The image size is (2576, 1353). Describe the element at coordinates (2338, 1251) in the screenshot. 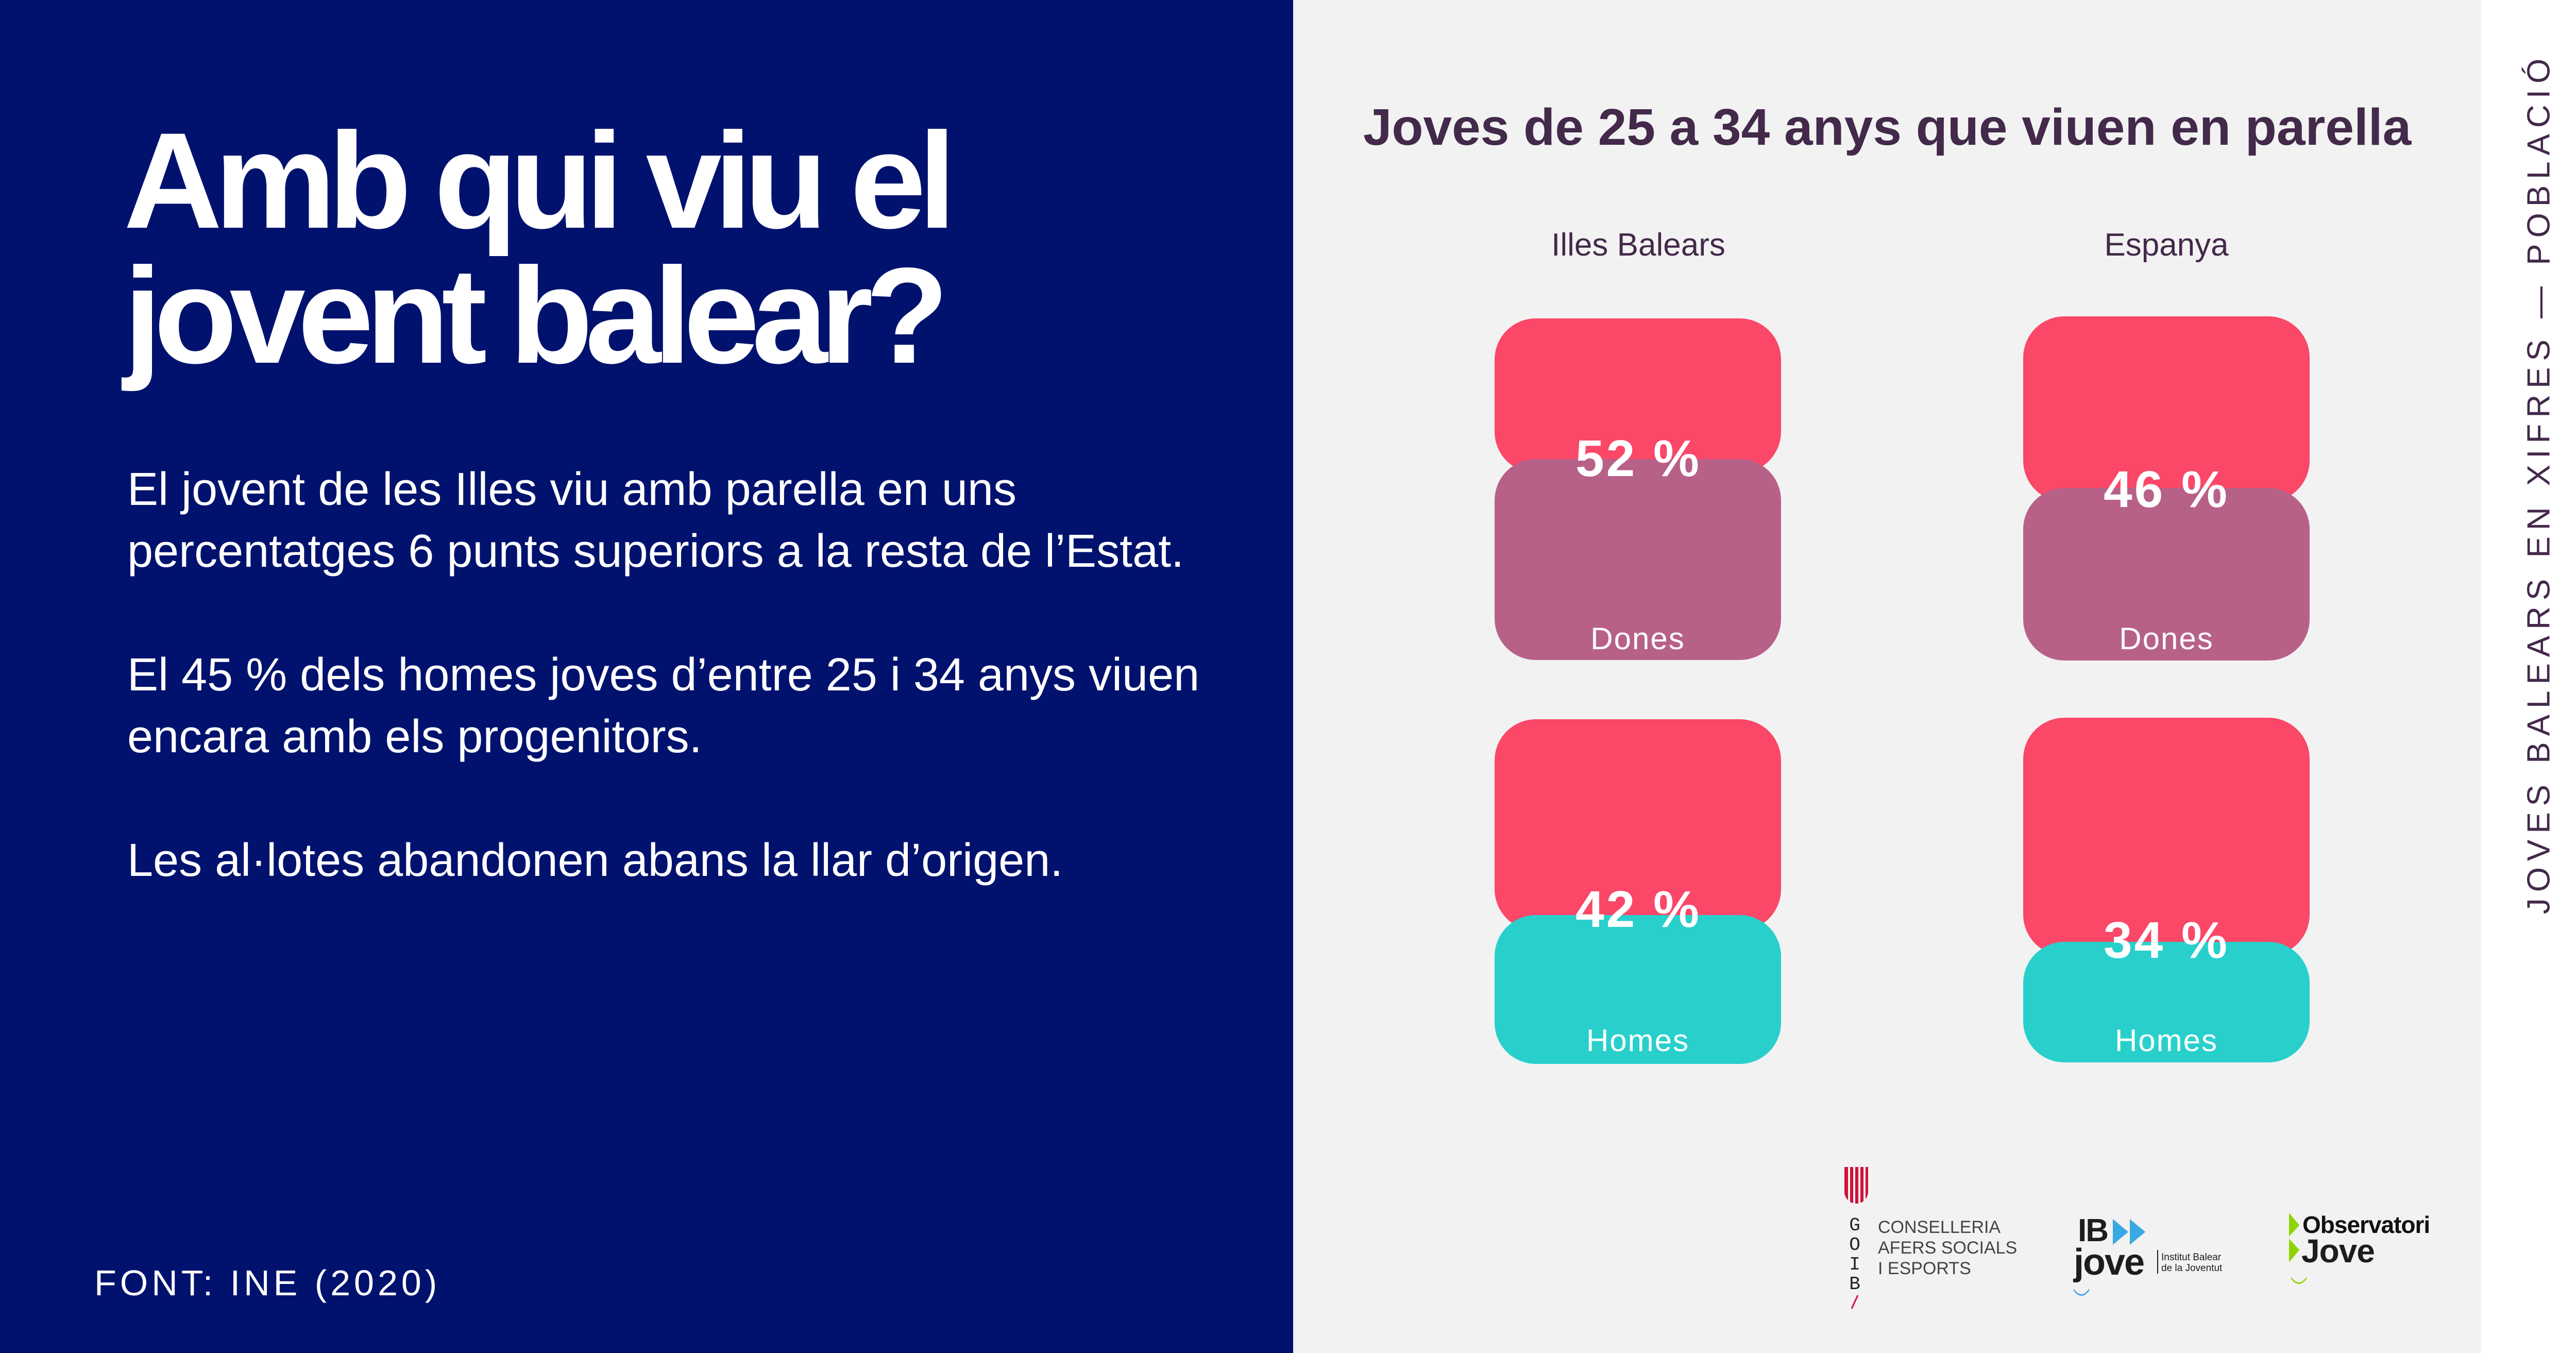

I see `observatori-jove-text: Jove` at that location.